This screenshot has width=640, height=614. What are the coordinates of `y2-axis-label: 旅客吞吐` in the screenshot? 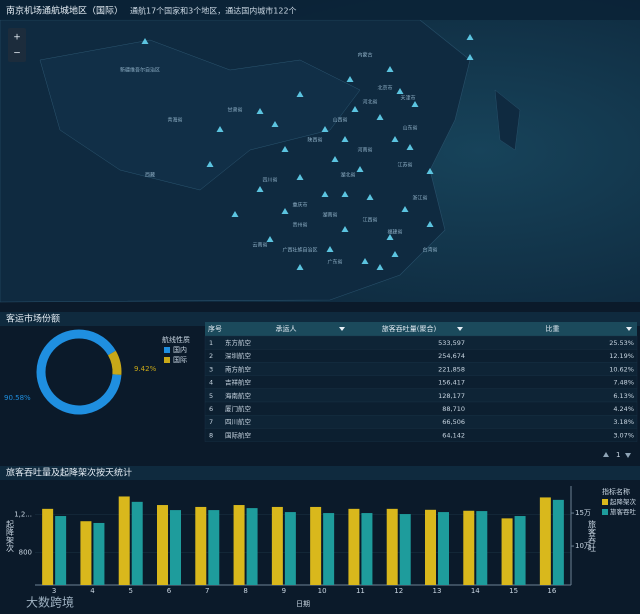 It's located at (592, 535).